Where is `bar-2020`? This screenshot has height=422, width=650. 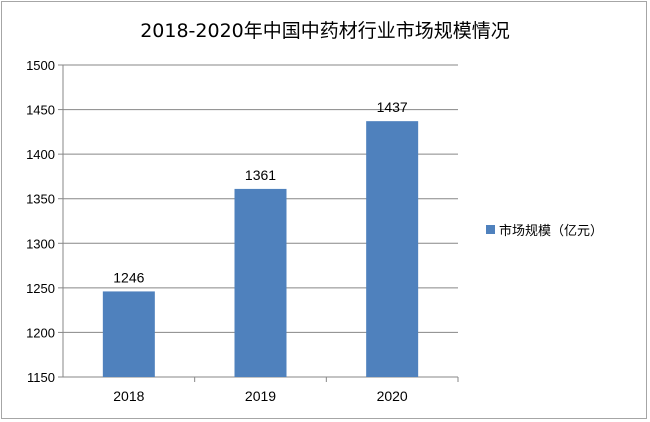
bar-2020 is located at coordinates (392, 249).